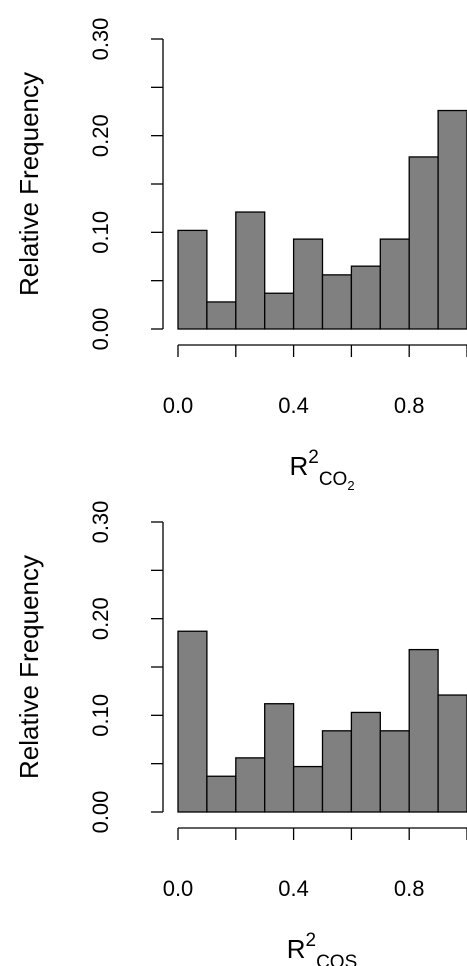 This screenshot has width=467, height=966. What do you see at coordinates (322, 948) in the screenshot?
I see `x-axis-label: R2COS` at bounding box center [322, 948].